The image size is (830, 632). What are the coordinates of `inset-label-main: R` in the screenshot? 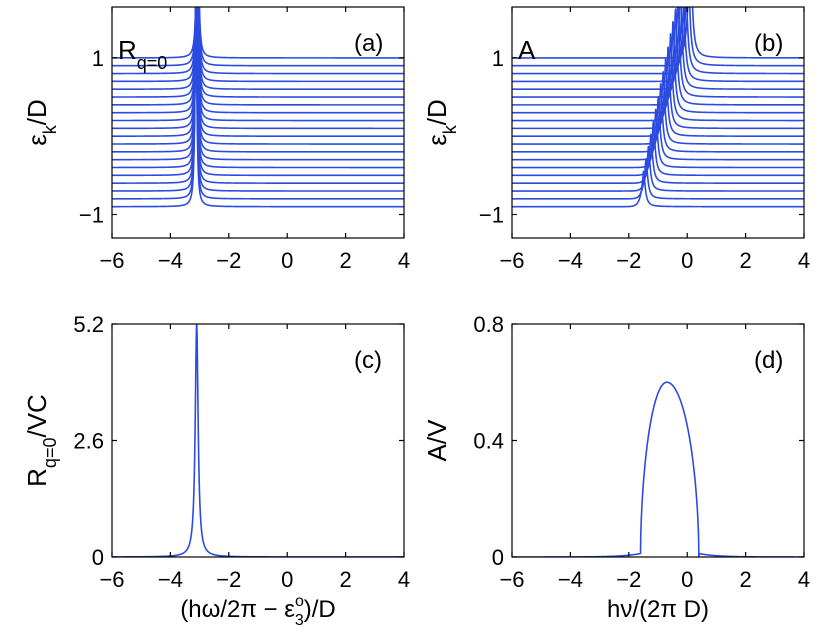 It's located at (127, 50).